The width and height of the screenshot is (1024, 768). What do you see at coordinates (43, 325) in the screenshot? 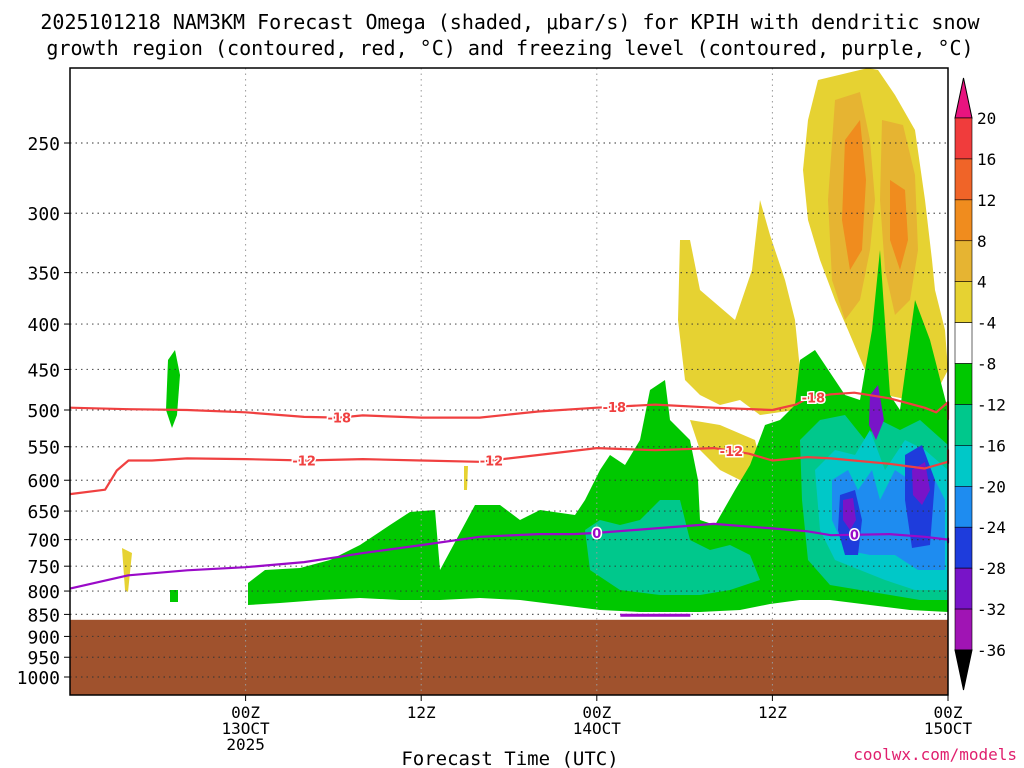
I see `y-tick-label-400: 400` at bounding box center [43, 325].